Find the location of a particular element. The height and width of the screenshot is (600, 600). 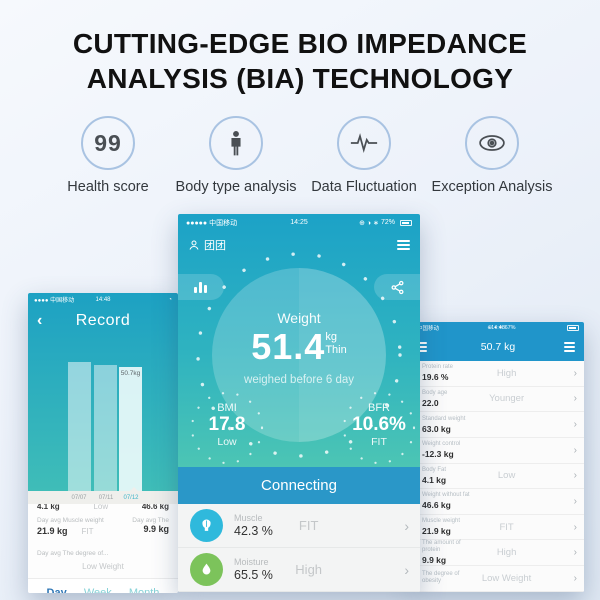

tab-day: Day is located at coordinates (56, 590).